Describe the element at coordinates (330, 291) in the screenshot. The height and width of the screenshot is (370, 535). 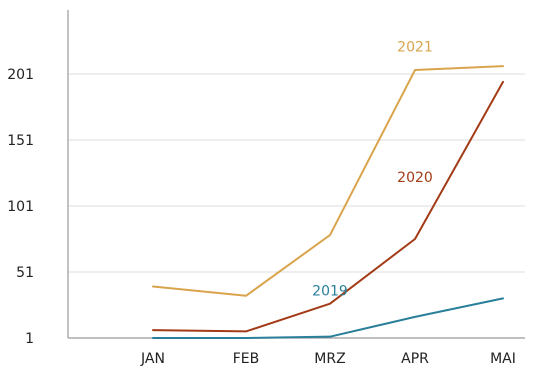
I see `series-label-2019: 2019` at that location.